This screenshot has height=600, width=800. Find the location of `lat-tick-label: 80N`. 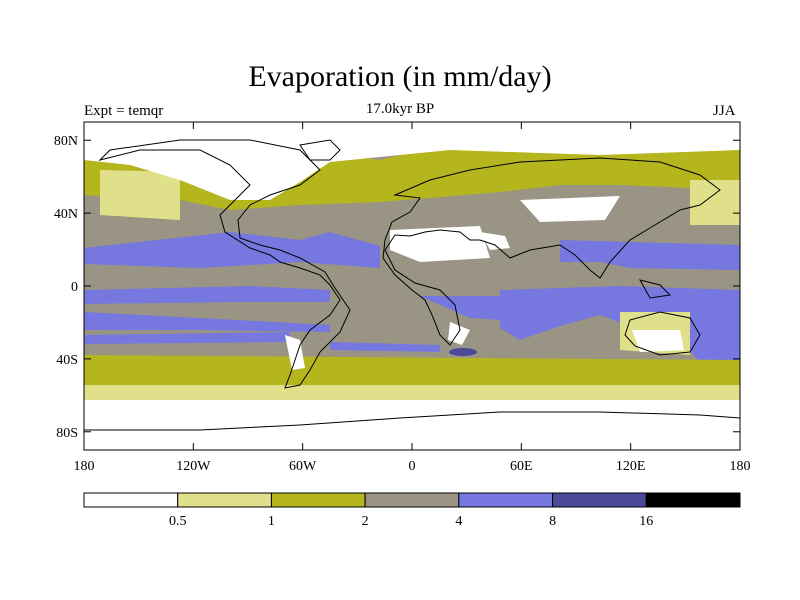

lat-tick-label: 80N is located at coordinates (66, 141).